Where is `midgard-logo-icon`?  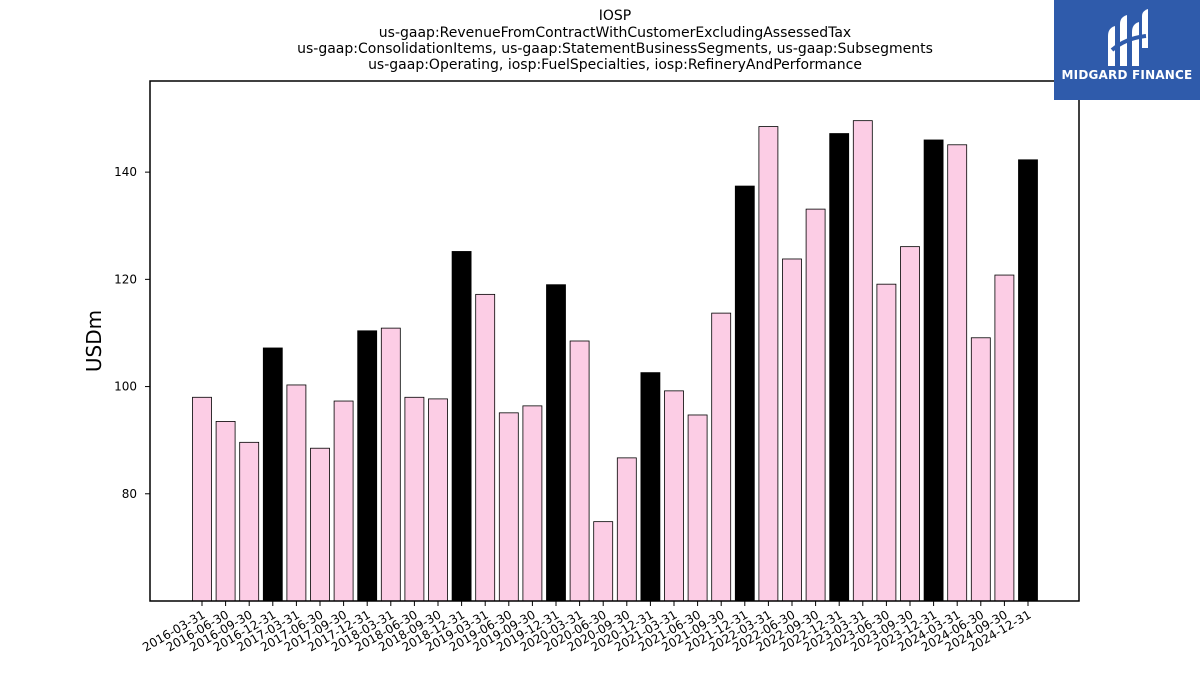 midgard-logo-icon is located at coordinates (1128, 37).